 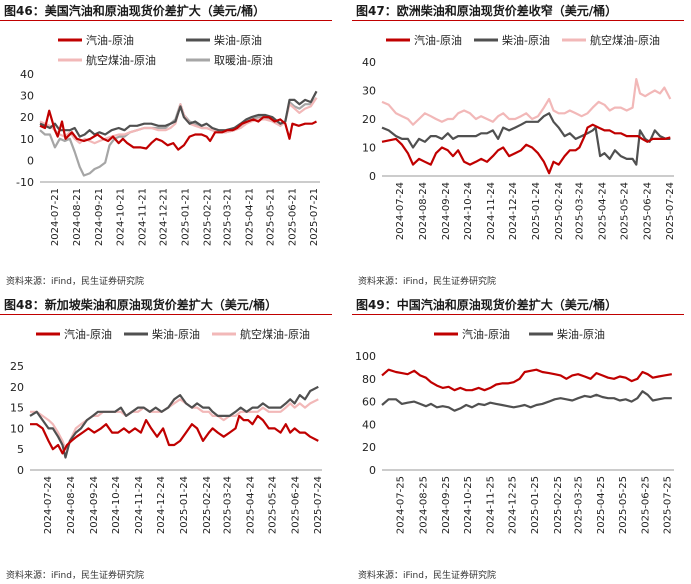 What do you see at coordinates (229, 60) in the screenshot?
I see `legend-item: 取暖油-原油` at bounding box center [229, 60].